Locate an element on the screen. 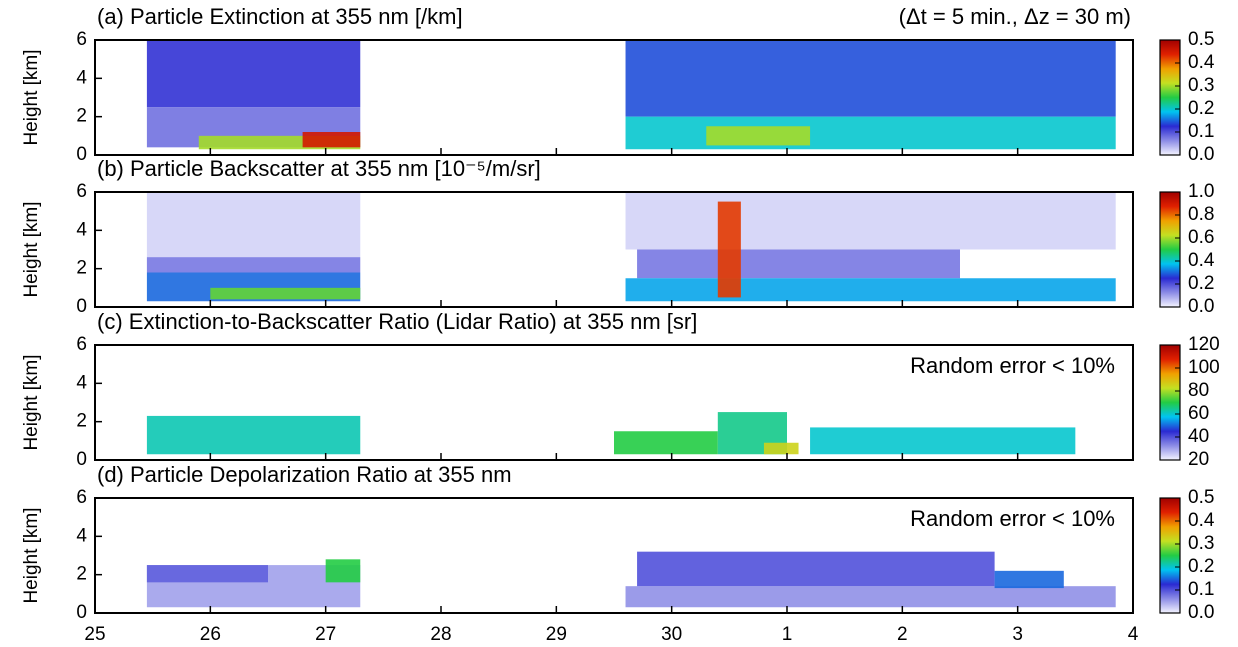  colorbar-tick-label: 80 is located at coordinates (1198, 390).